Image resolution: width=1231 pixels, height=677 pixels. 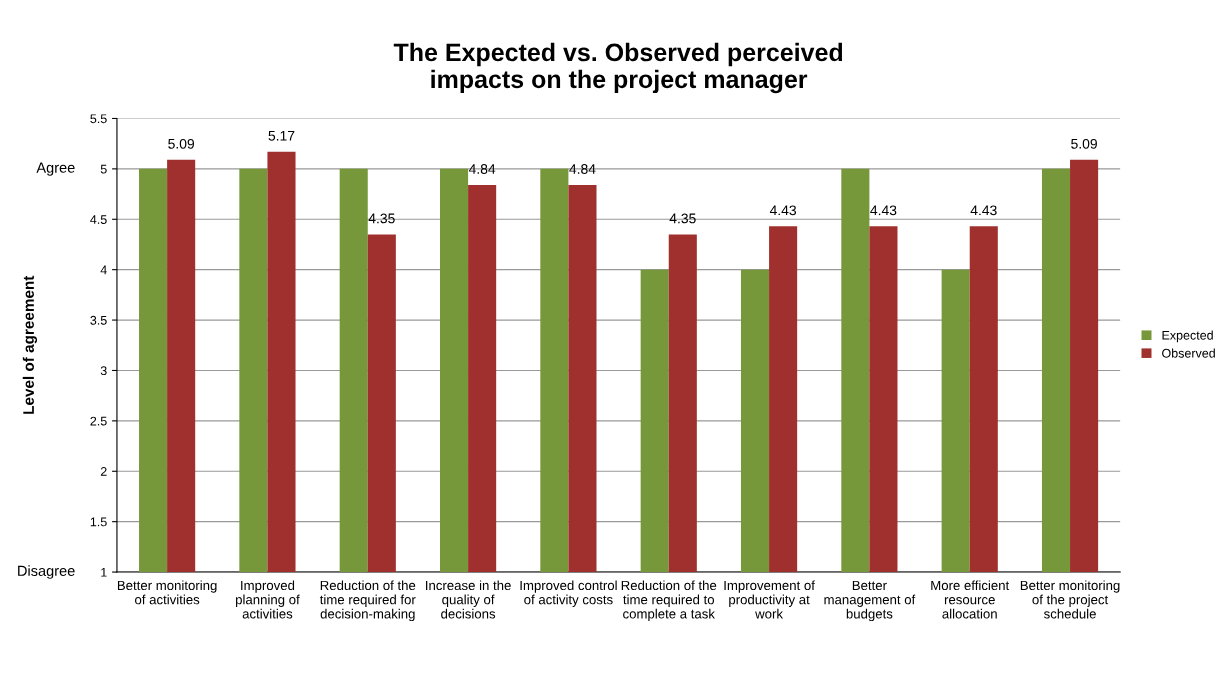 I want to click on x-tick-label: Improvement of productivity at work, so click(x=769, y=599).